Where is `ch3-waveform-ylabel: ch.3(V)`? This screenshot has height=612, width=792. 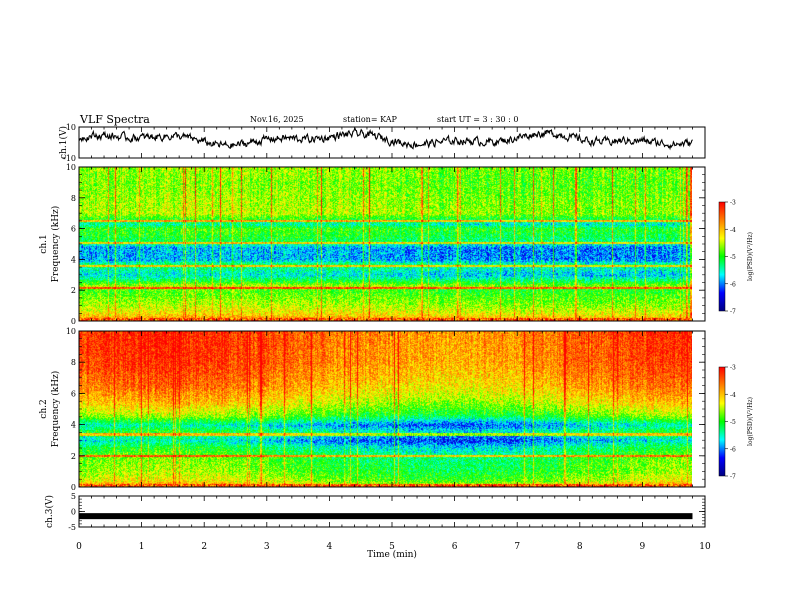
ch3-waveform-ylabel: ch.3(V) is located at coordinates (49, 511).